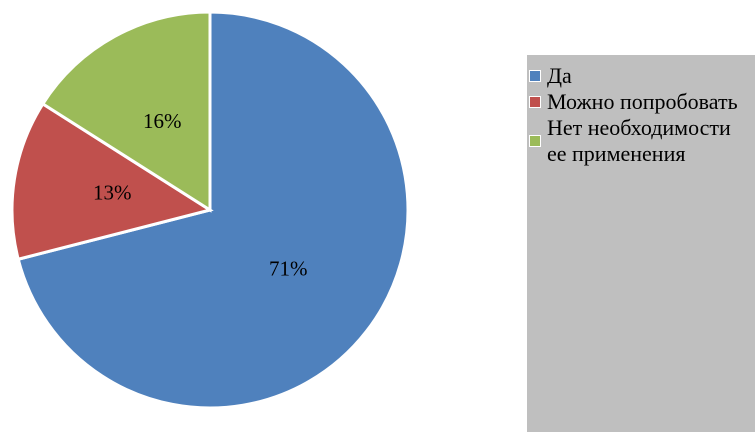 The height and width of the screenshot is (432, 755). Describe the element at coordinates (112, 192) in the screenshot. I see `data-label: 13%` at that location.